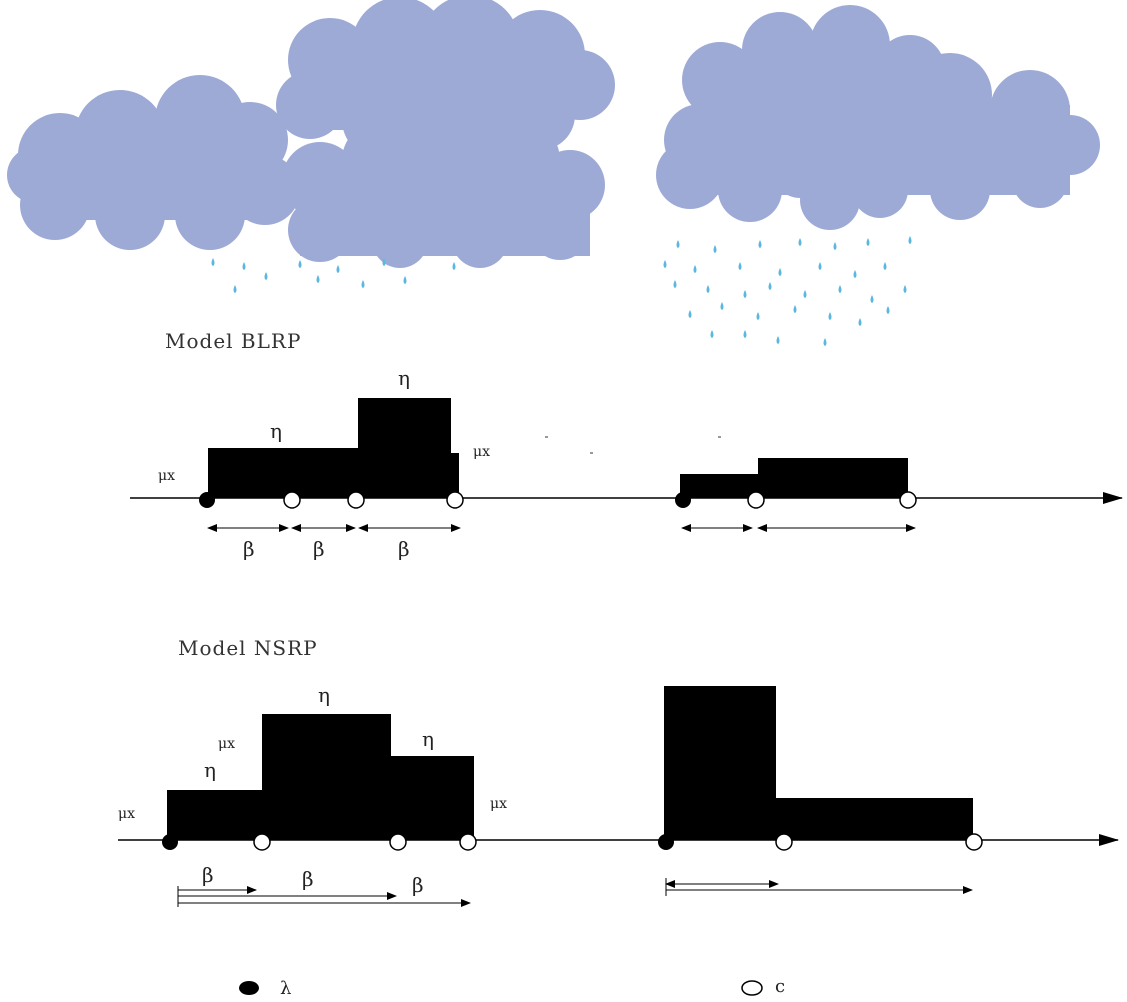 This screenshot has height=1002, width=1127. What do you see at coordinates (208, 875) in the screenshot?
I see `nsrp-beta-label-1: β` at bounding box center [208, 875].